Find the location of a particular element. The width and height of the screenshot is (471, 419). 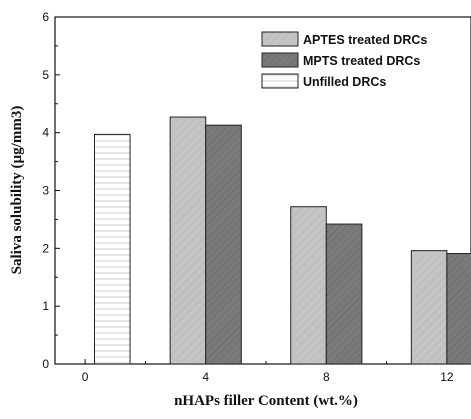

x-tick-label: 4 is located at coordinates (205, 377).